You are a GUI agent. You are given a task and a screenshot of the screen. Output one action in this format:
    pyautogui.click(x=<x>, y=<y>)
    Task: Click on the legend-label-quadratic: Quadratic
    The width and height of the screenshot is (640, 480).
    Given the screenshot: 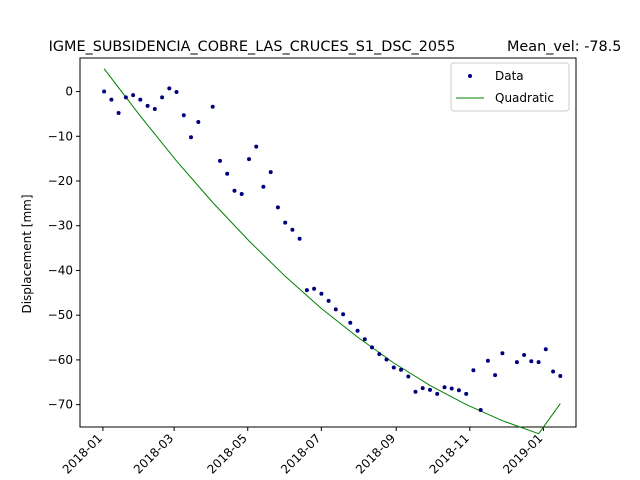 What is the action you would take?
    pyautogui.click(x=524, y=98)
    